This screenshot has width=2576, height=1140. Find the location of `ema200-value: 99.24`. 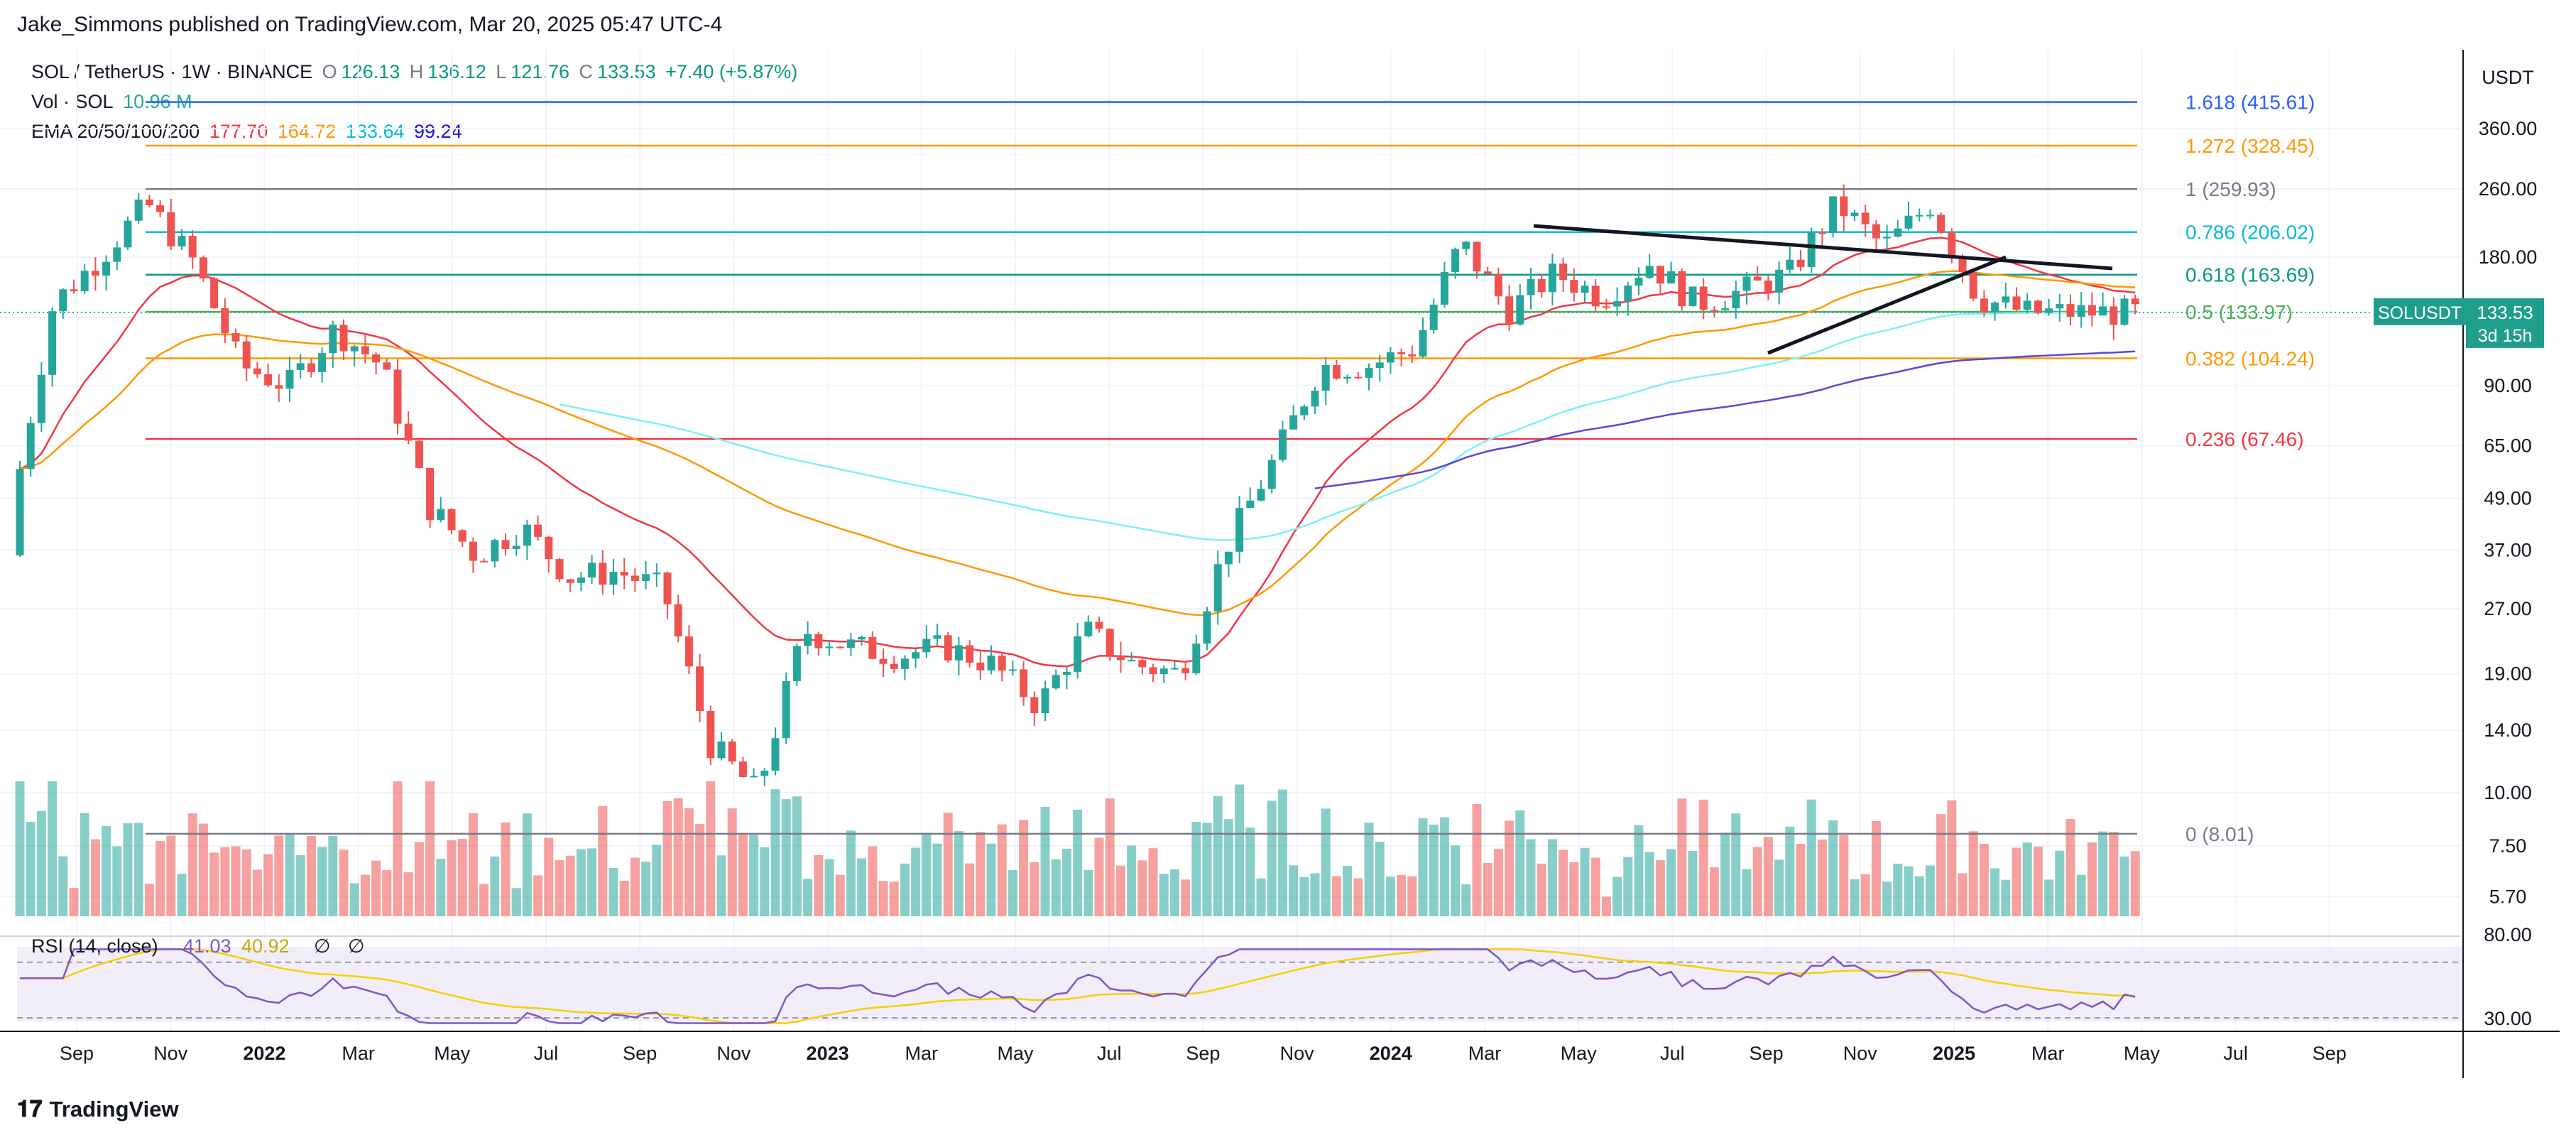

ema200-value: 99.24 is located at coordinates (438, 131).